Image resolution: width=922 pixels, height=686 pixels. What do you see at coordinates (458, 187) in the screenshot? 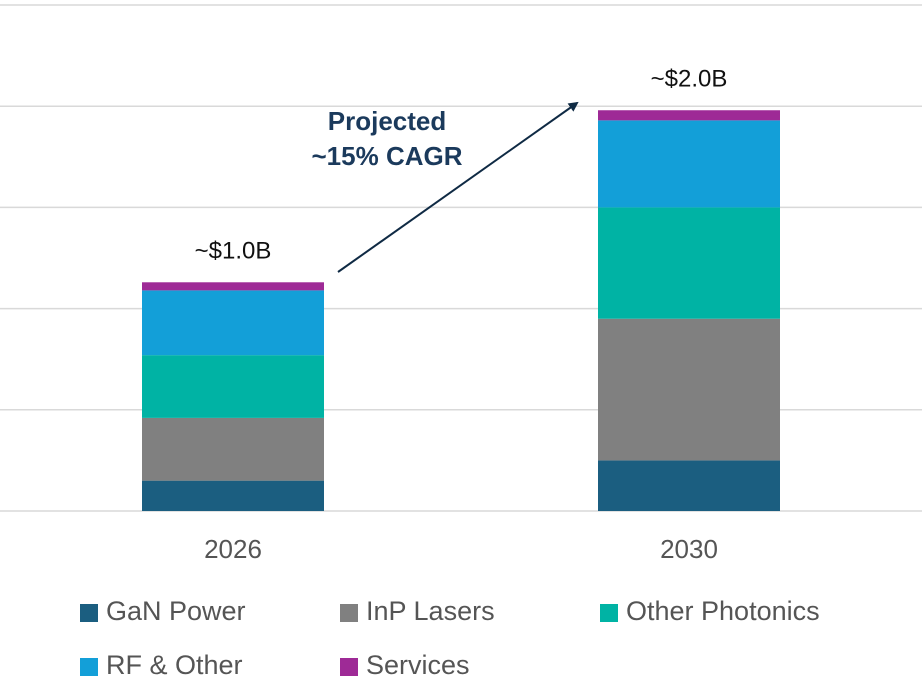
I see `trend-arrow` at bounding box center [458, 187].